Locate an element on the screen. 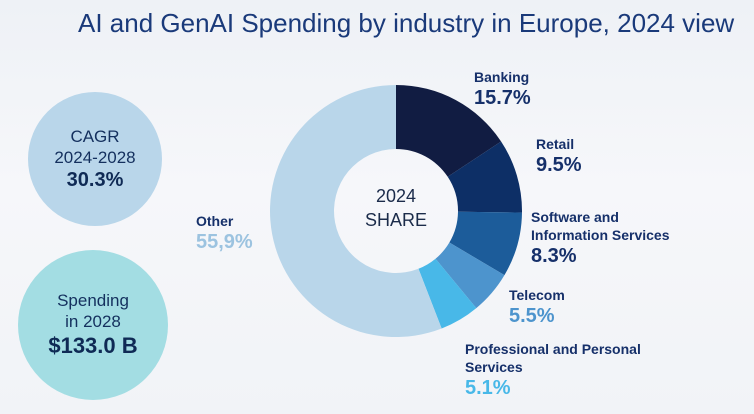 The width and height of the screenshot is (754, 414). donut-slice-software is located at coordinates (485, 243).